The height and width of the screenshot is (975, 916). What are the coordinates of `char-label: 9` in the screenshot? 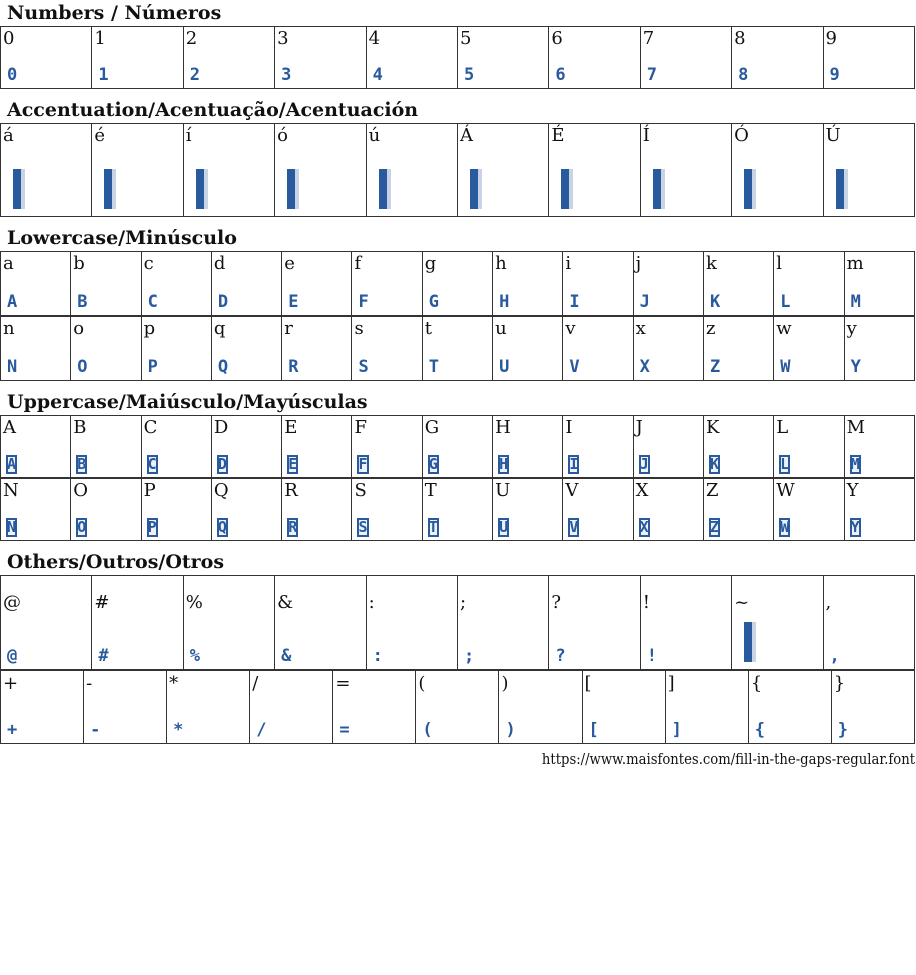 It's located at (831, 38).